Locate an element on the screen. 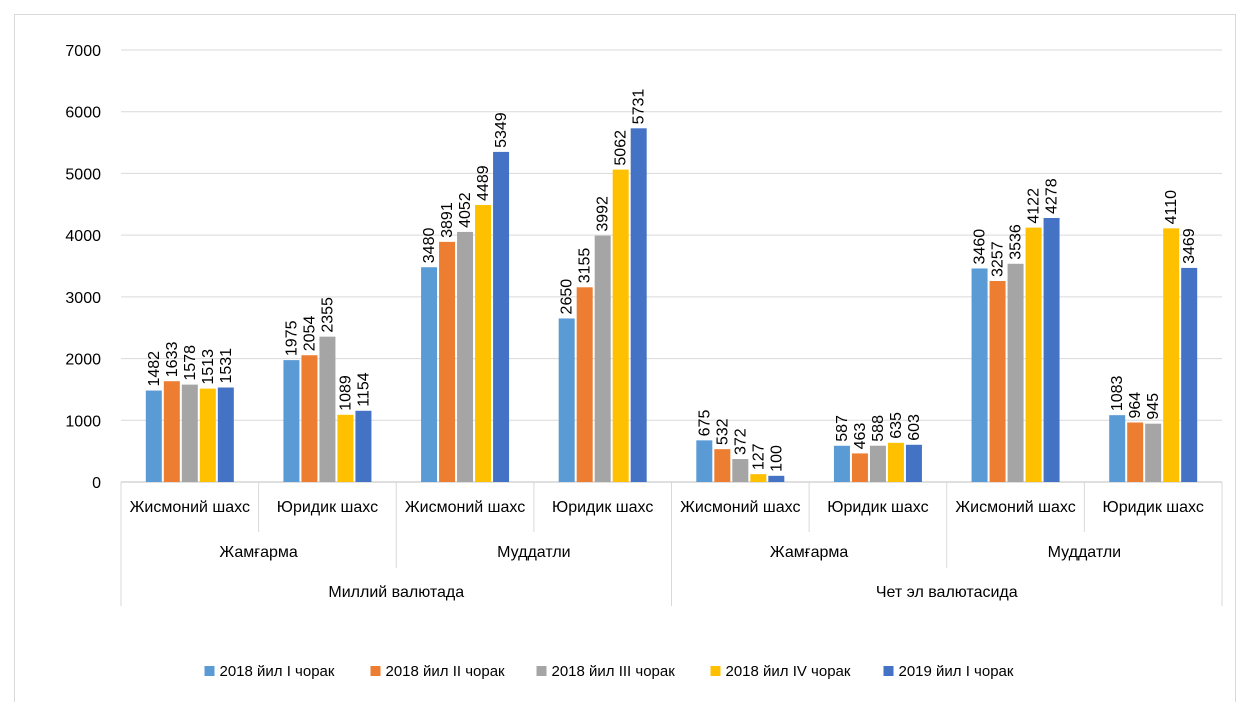 The width and height of the screenshot is (1250, 704). data-label: 3257 is located at coordinates (998, 259).